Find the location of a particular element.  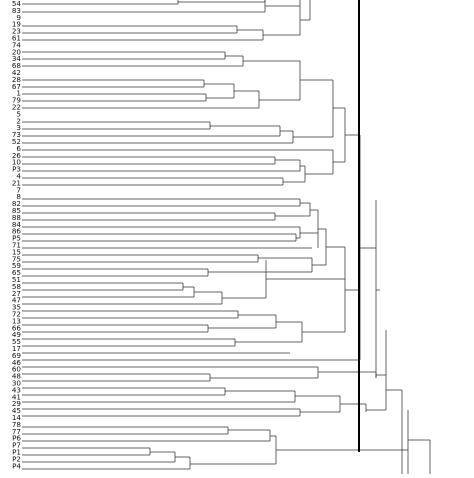

leaf-label: 72 is located at coordinates (16, 314).